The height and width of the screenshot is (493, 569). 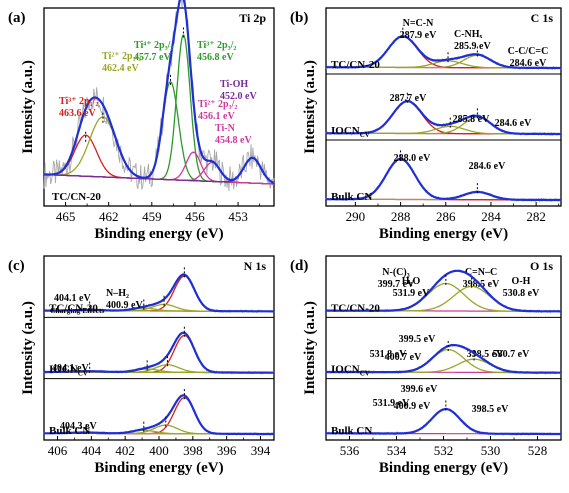 What do you see at coordinates (411, 281) in the screenshot?
I see `peak-annotation: H₂O` at bounding box center [411, 281].